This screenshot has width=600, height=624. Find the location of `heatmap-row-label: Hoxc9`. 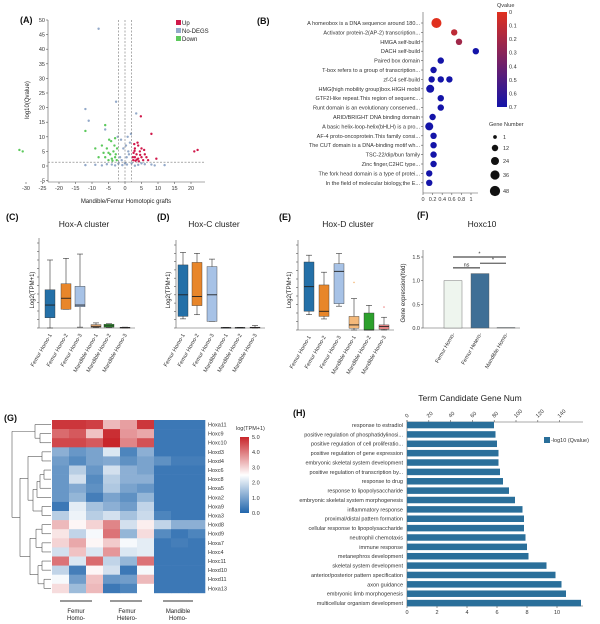

heatmap-row-label: Hoxc9 is located at coordinates (216, 435).